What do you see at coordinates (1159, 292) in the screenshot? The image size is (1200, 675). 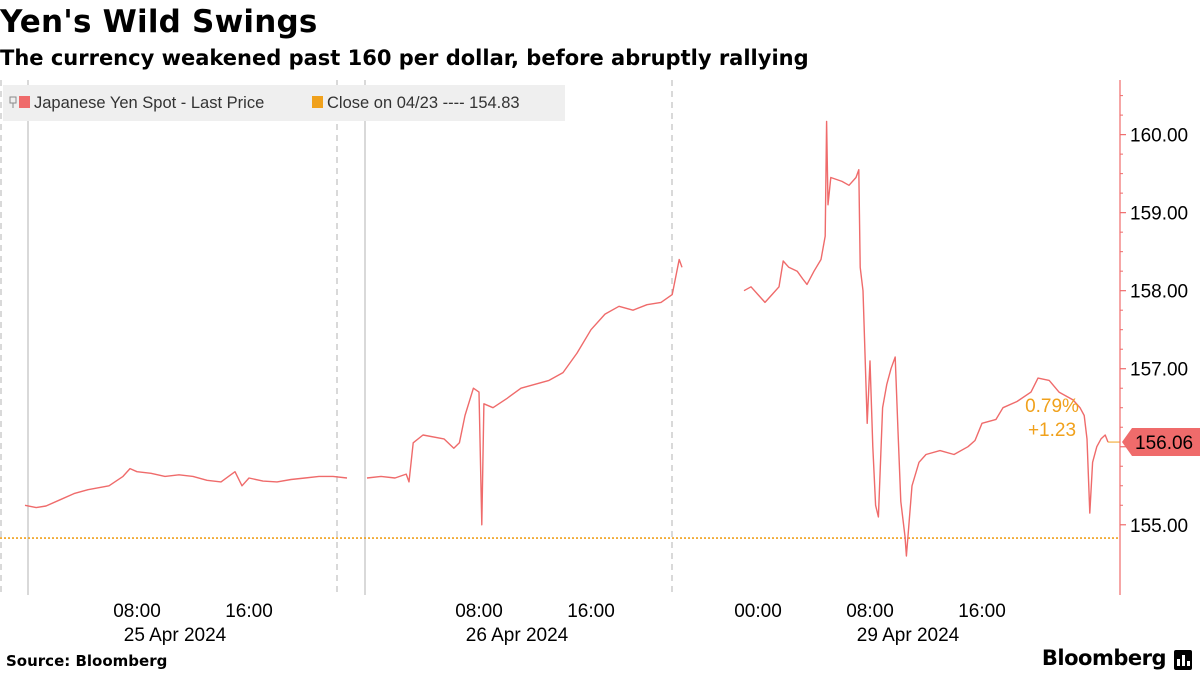 I see `y-tick-label: 158.00` at bounding box center [1159, 292].